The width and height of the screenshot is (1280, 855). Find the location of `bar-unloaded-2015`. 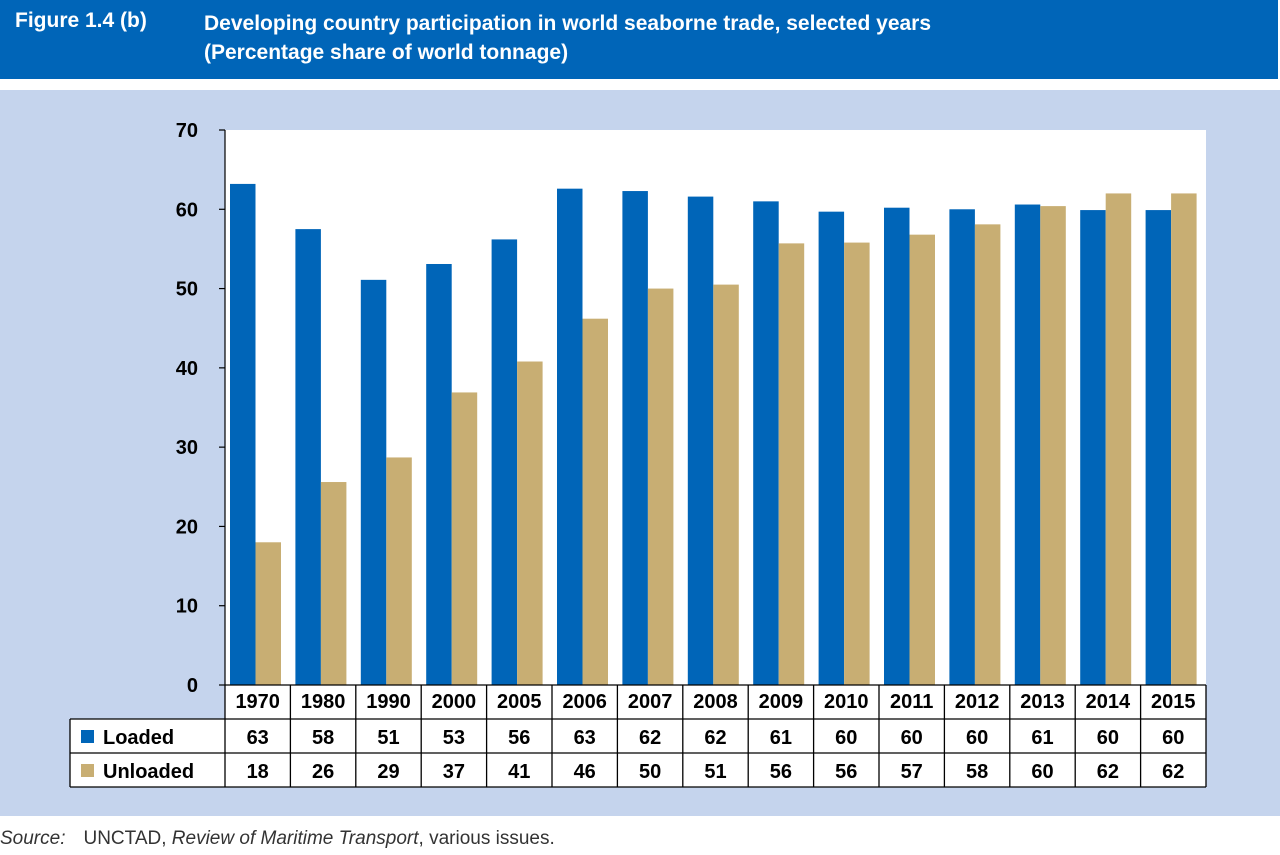

bar-unloaded-2015 is located at coordinates (1184, 439).